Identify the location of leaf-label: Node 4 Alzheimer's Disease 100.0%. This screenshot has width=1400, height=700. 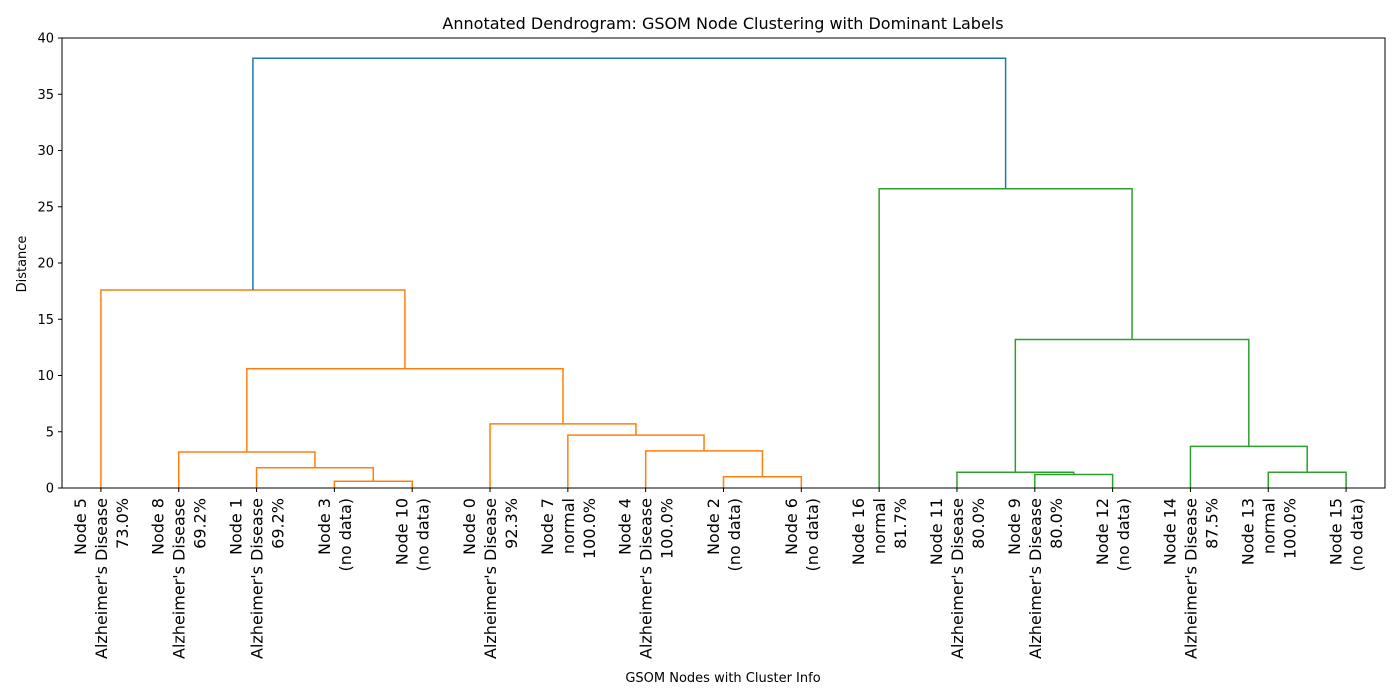
(646, 578).